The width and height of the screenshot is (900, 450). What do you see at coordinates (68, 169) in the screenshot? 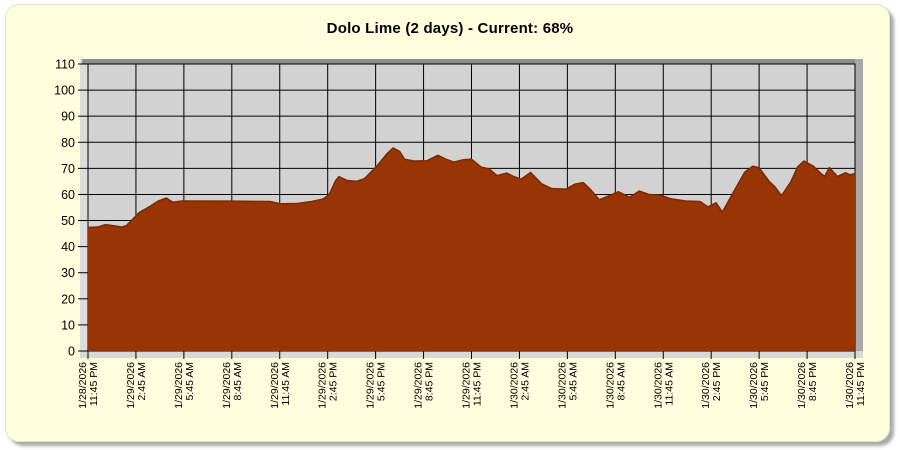
I see `y-tick-label: 70` at bounding box center [68, 169].